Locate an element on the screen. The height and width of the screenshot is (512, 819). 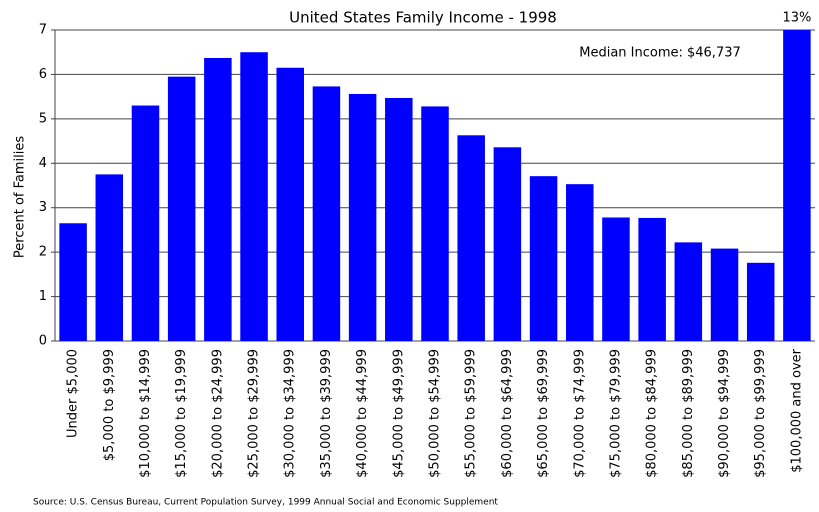
chart-title: United States Family Income - 1998 is located at coordinates (423, 18).